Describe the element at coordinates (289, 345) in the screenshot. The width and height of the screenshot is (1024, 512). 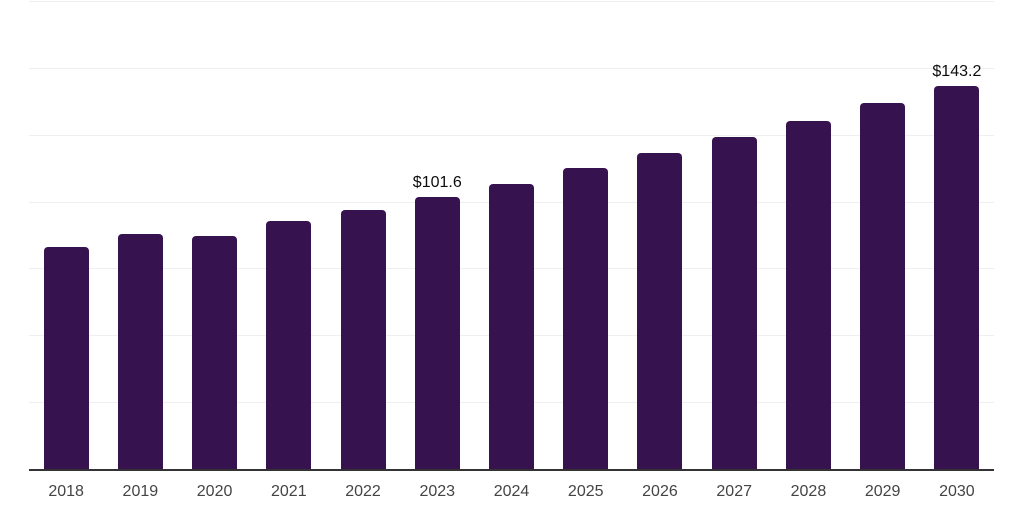
I see `bar-2021` at that location.